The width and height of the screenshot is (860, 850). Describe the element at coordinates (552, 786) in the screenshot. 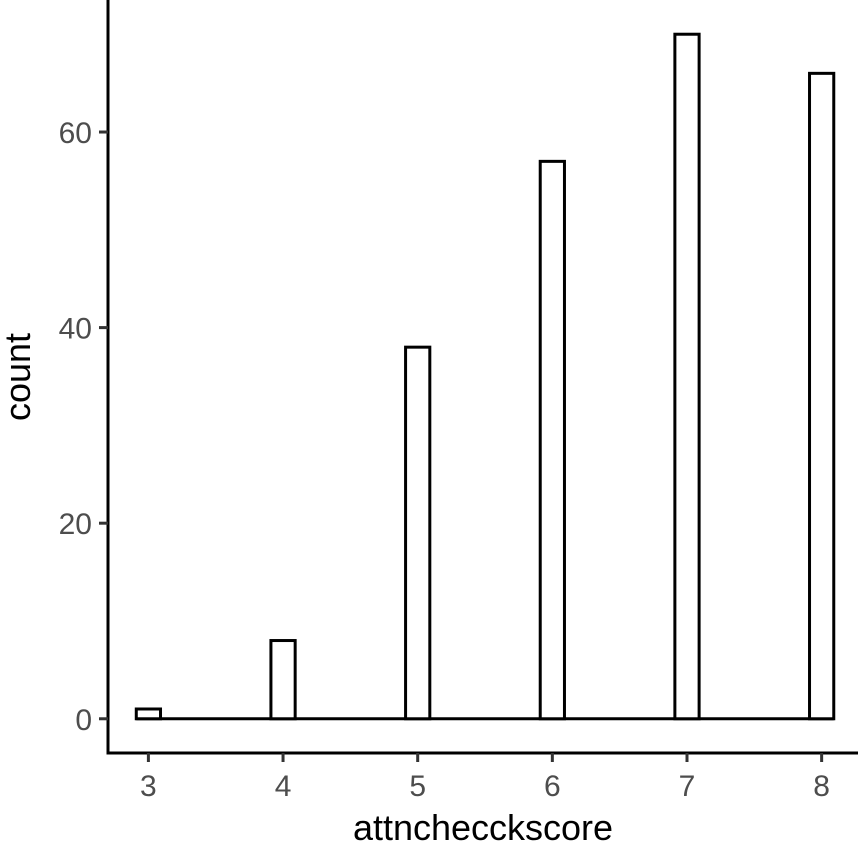

I see `x-tick-label-3: 6` at that location.